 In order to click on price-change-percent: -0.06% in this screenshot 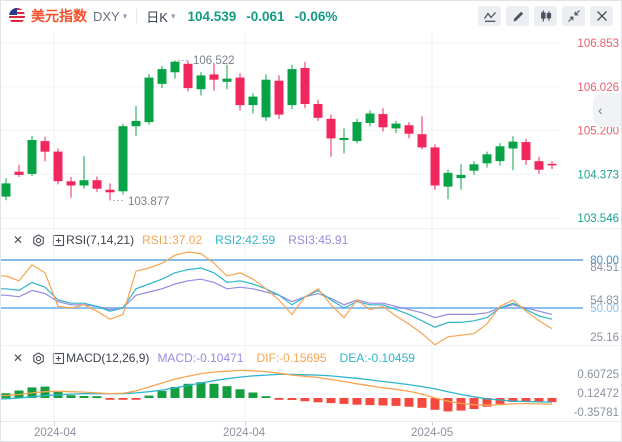, I will do `click(316, 16)`.